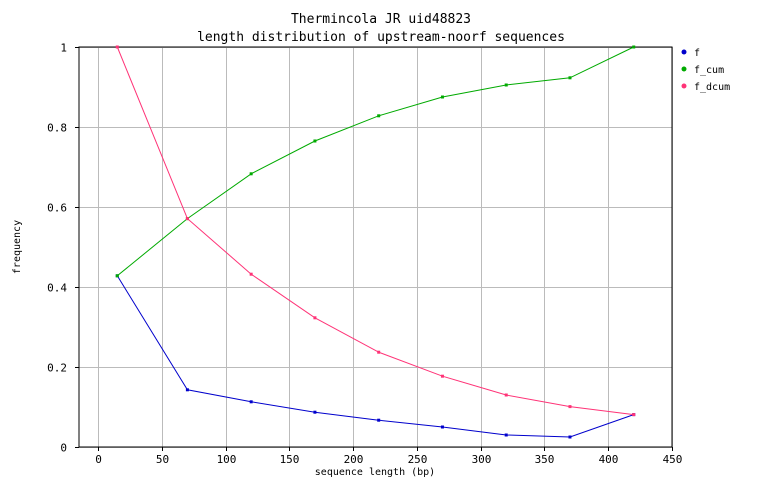 This screenshot has width=762, height=498. Describe the element at coordinates (57, 128) in the screenshot. I see `y-tick-label: 0.8` at that location.